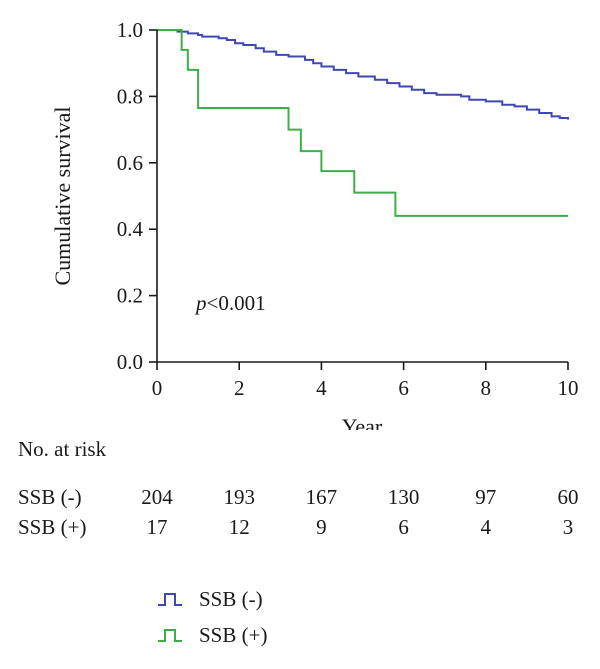 This screenshot has height=669, width=600. I want to click on risk-row: SSB (+) 17 12 9 6 4 3, so click(300, 530).